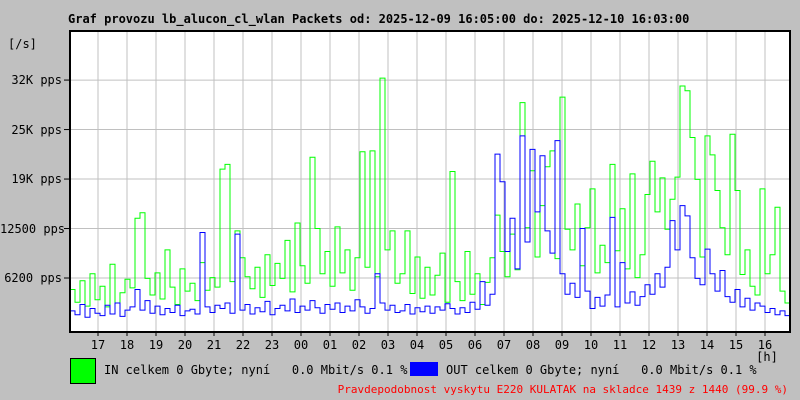  Describe the element at coordinates (33, 228) in the screenshot. I see `y-tick-label: 12500 pps` at that location.